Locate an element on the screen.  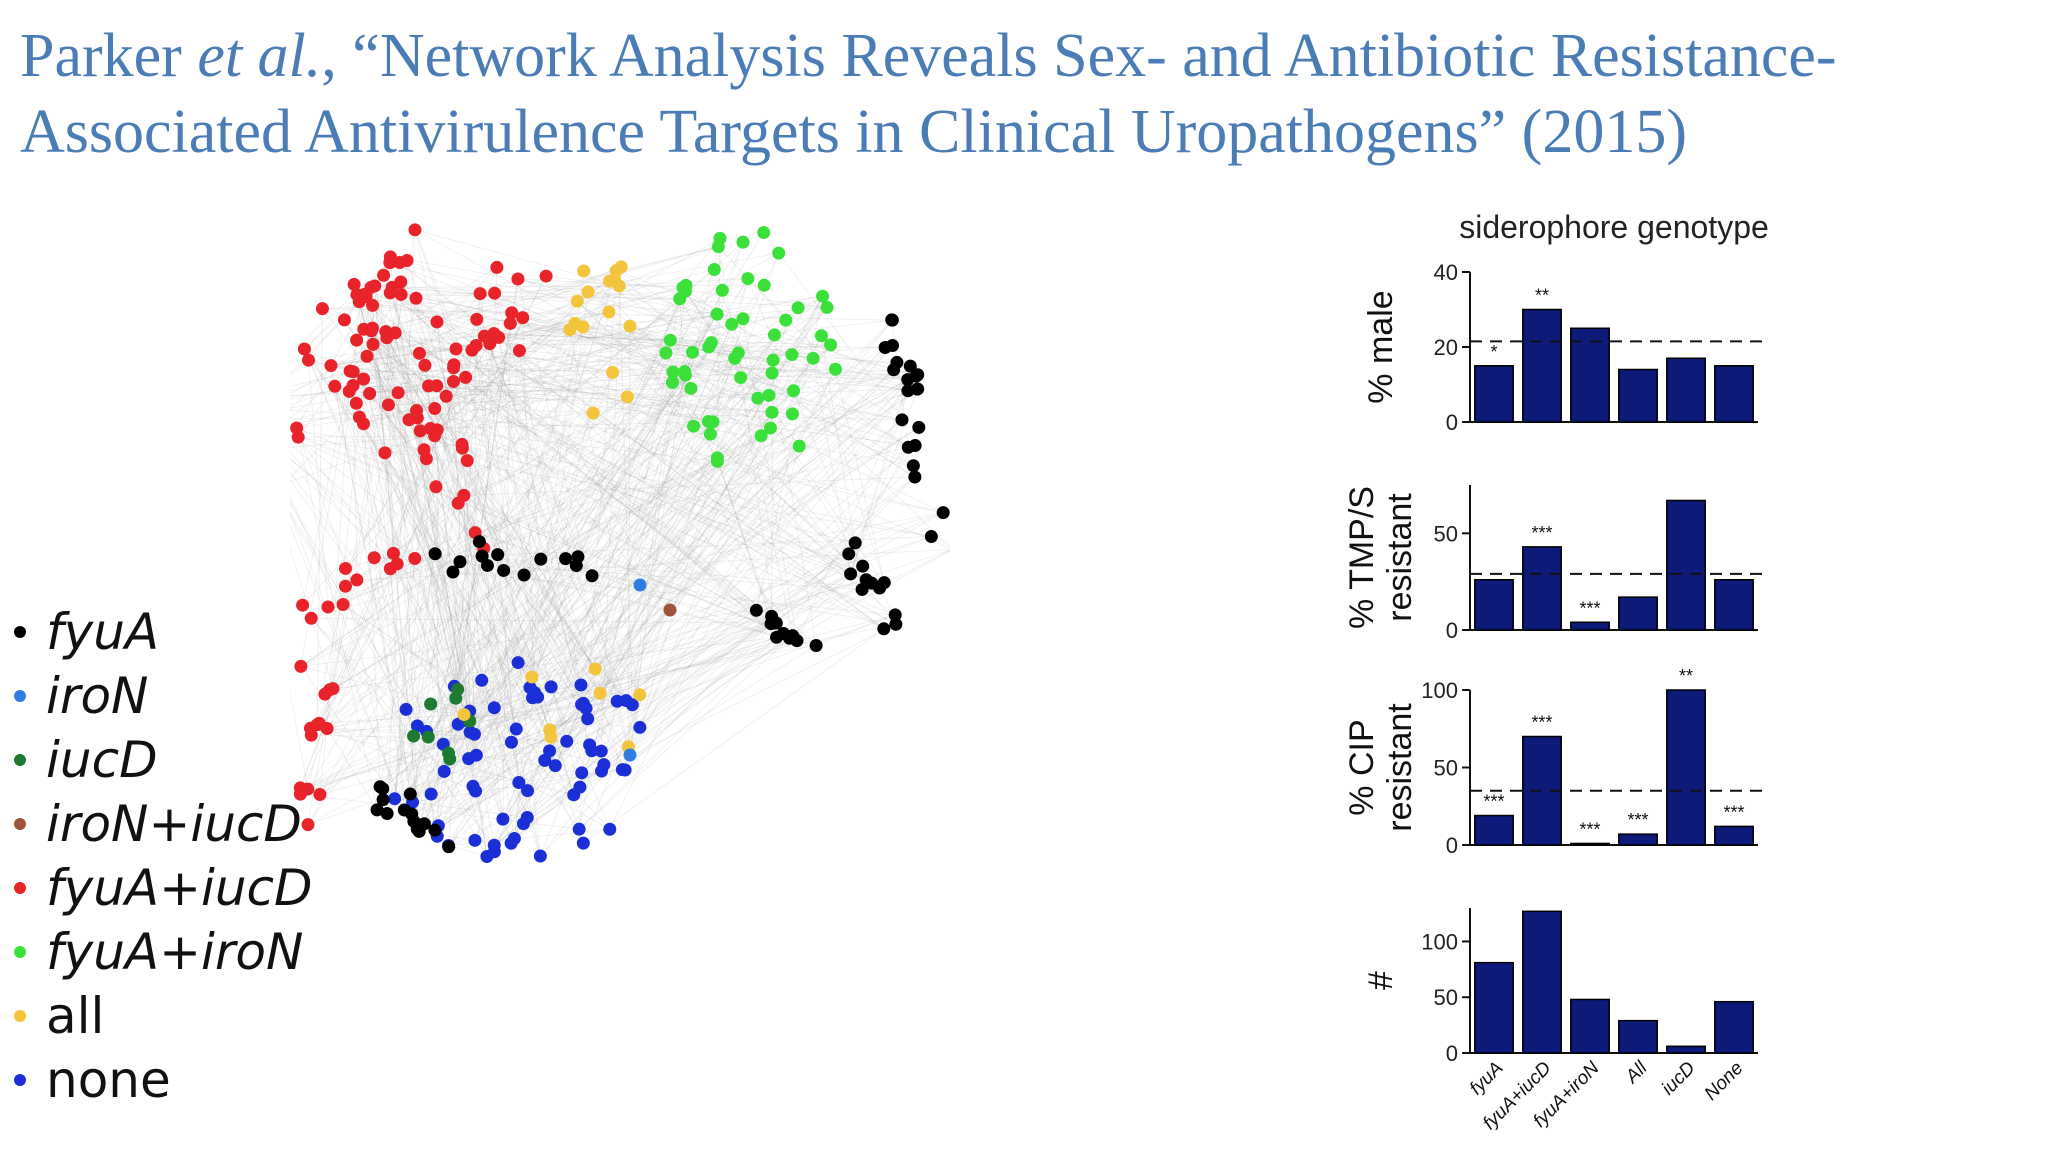
x-tick-label: iucD is located at coordinates (1679, 1078).